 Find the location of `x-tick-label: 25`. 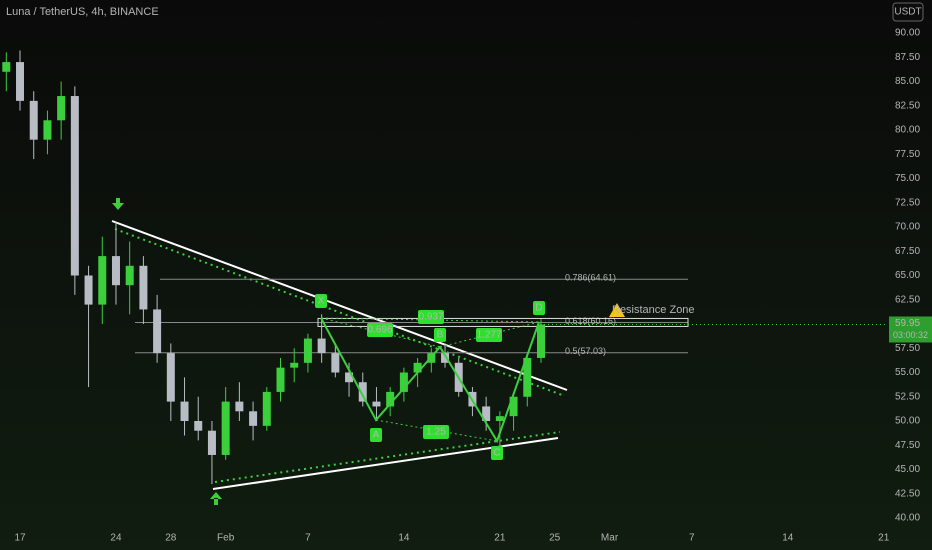

x-tick-label: 25 is located at coordinates (555, 538).